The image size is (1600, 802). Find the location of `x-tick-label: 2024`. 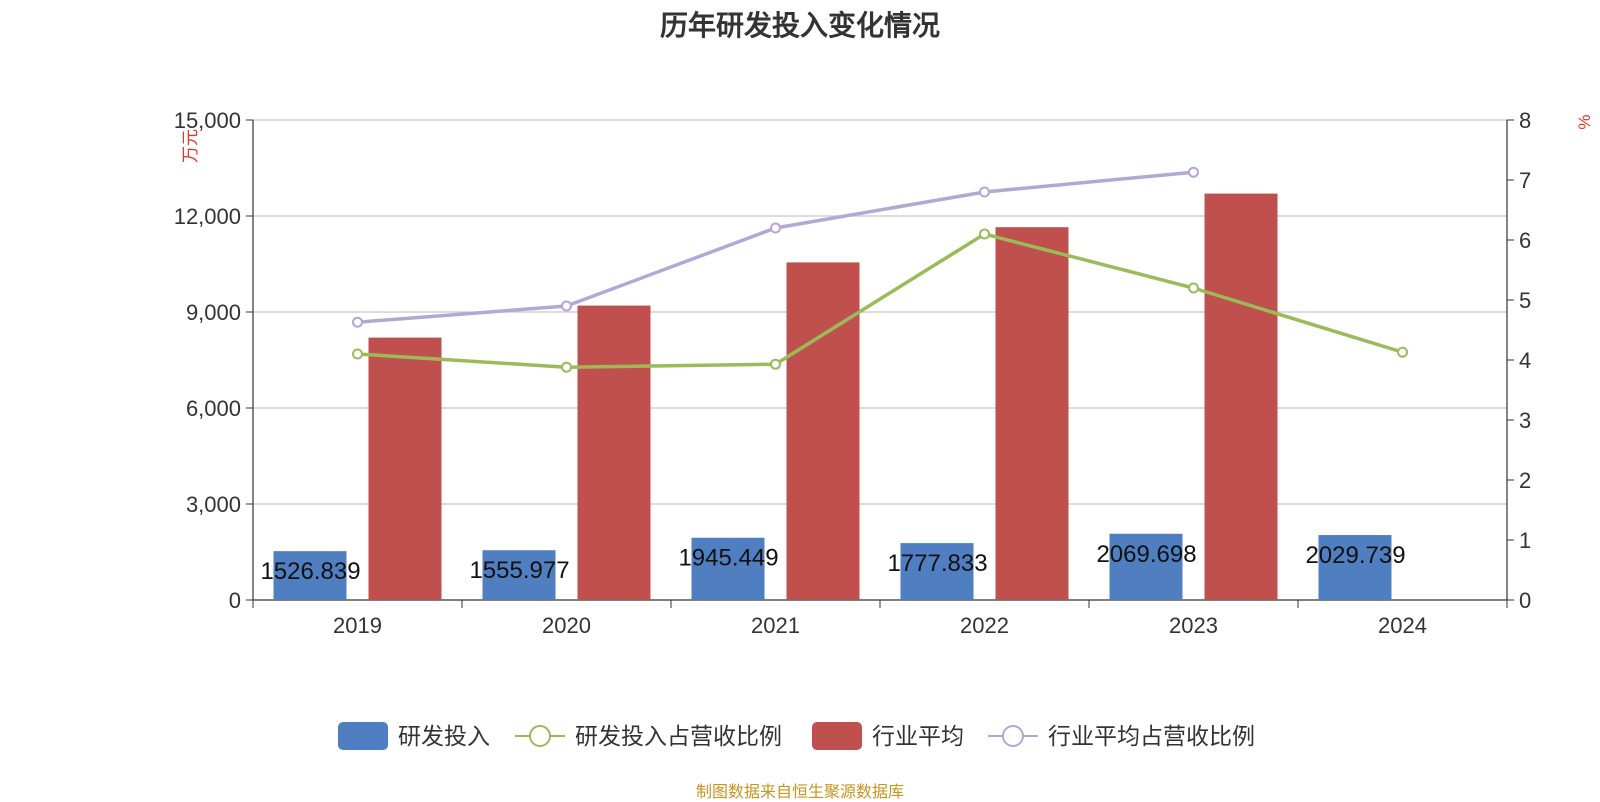

x-tick-label: 2024 is located at coordinates (1402, 625).